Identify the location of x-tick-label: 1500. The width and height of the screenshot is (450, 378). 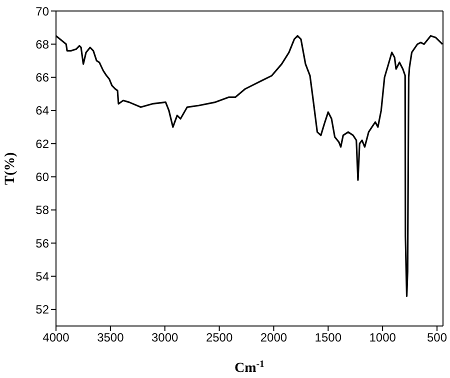
(328, 337).